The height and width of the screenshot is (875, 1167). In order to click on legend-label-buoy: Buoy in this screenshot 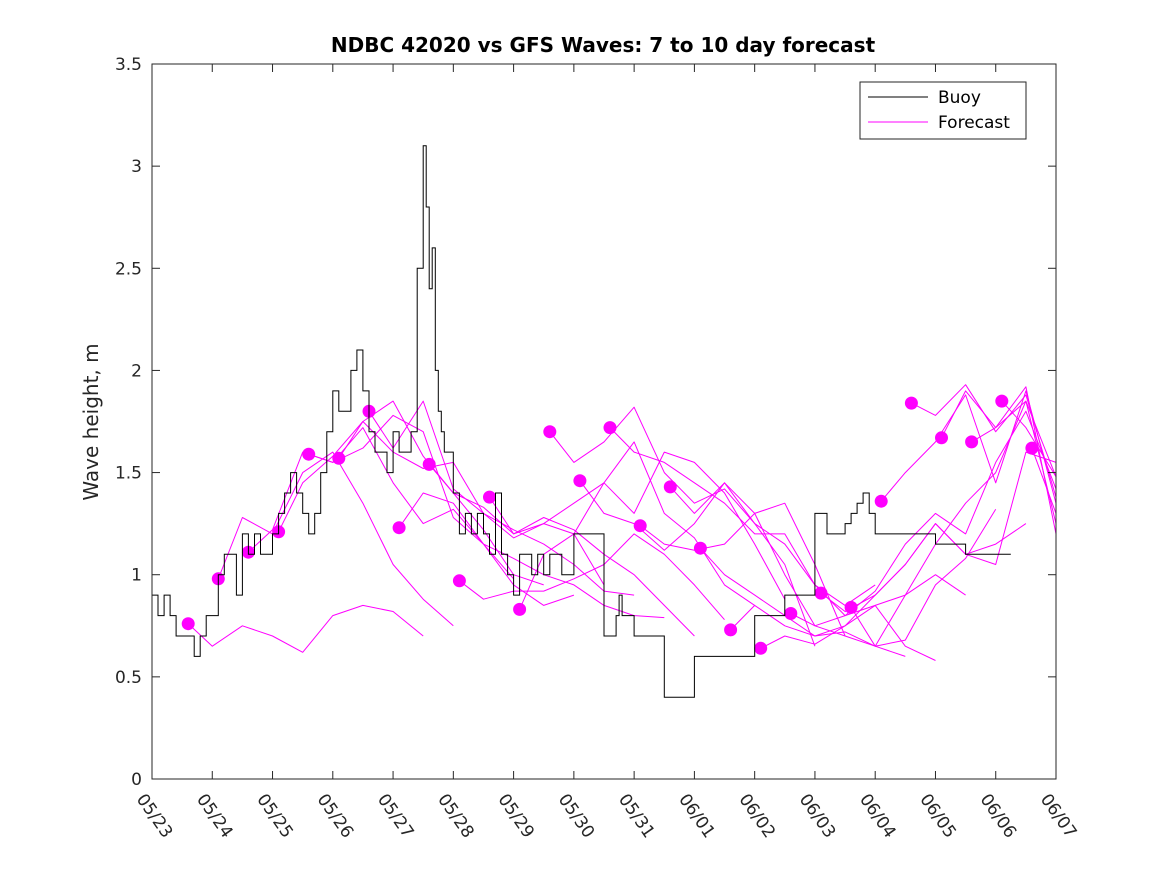, I will do `click(959, 98)`.